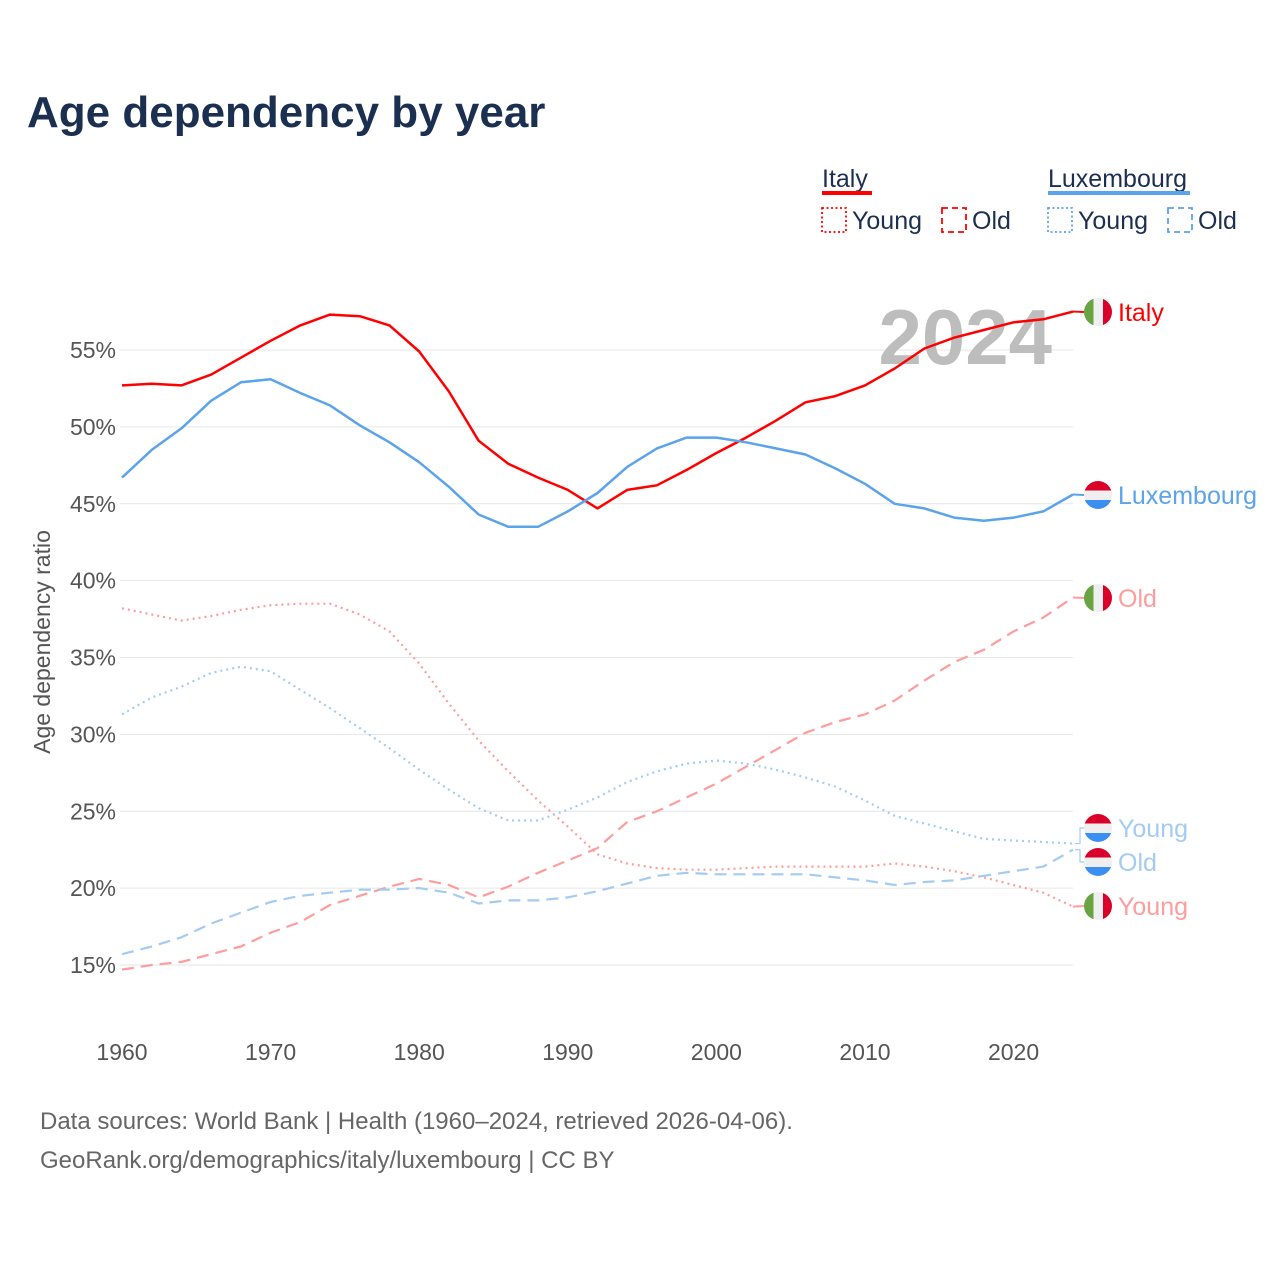 The image size is (1280, 1280). Describe the element at coordinates (93, 658) in the screenshot. I see `y-tick-label: 35%` at that location.